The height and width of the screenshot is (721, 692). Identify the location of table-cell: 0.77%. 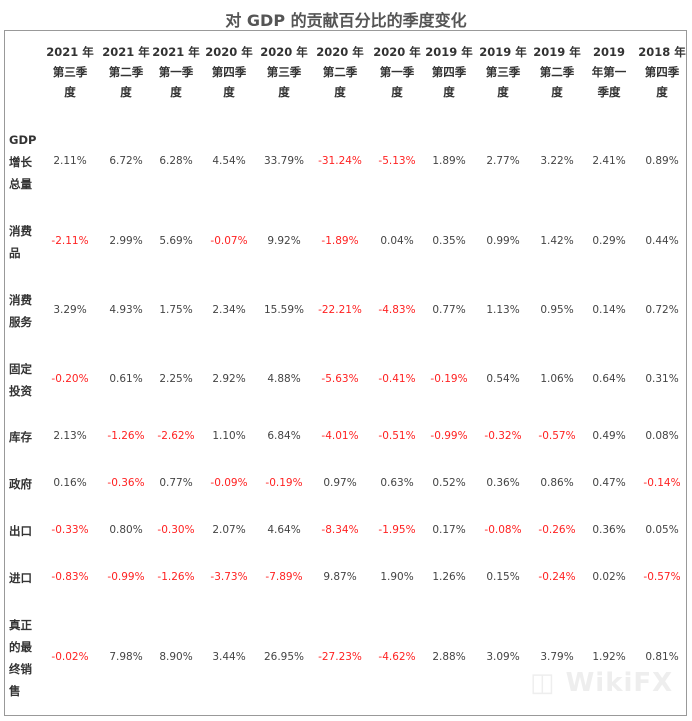
(176, 483).